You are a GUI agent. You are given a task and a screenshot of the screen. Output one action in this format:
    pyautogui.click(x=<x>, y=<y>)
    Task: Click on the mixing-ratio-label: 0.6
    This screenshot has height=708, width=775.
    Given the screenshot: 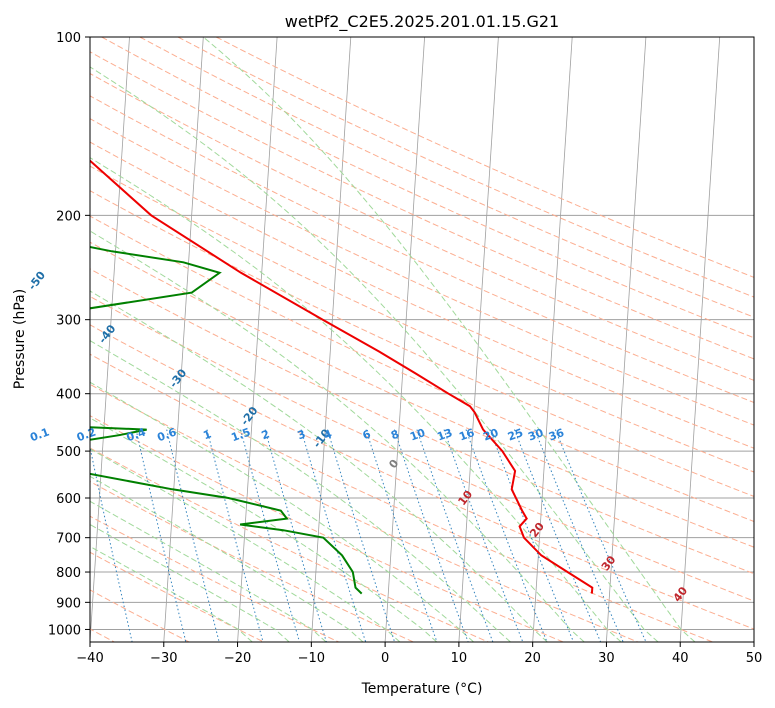 What is the action you would take?
    pyautogui.click(x=166, y=434)
    